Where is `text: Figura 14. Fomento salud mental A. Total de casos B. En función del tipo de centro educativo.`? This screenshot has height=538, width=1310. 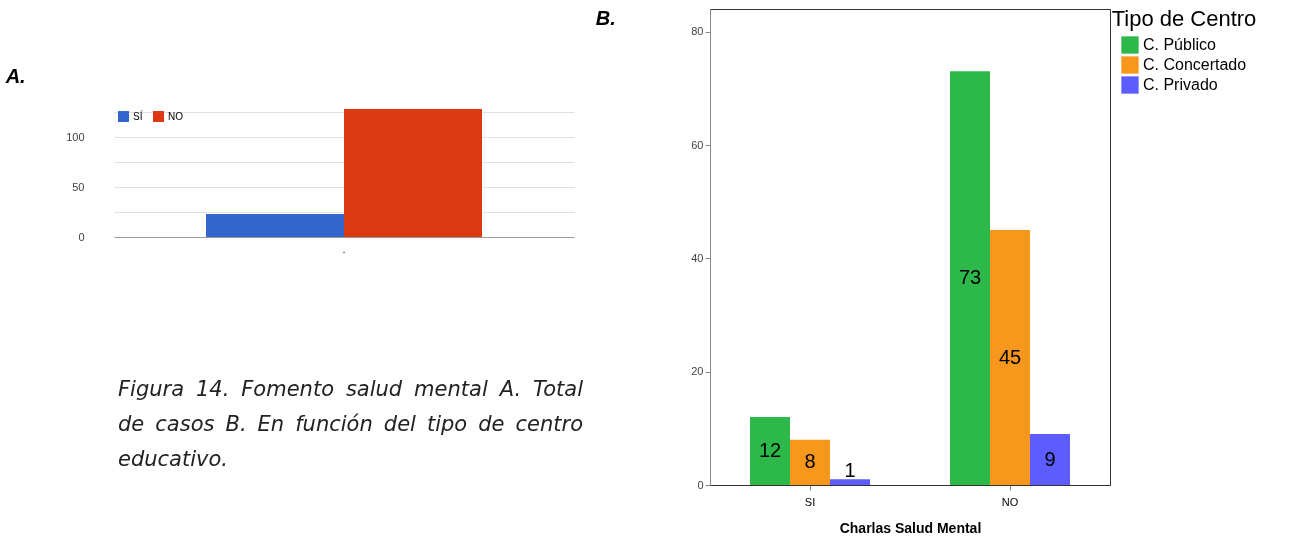 text: Figura 14. Fomento salud mental A. Total de casos B. En función del tipo de centro educativo. is located at coordinates (350, 424).